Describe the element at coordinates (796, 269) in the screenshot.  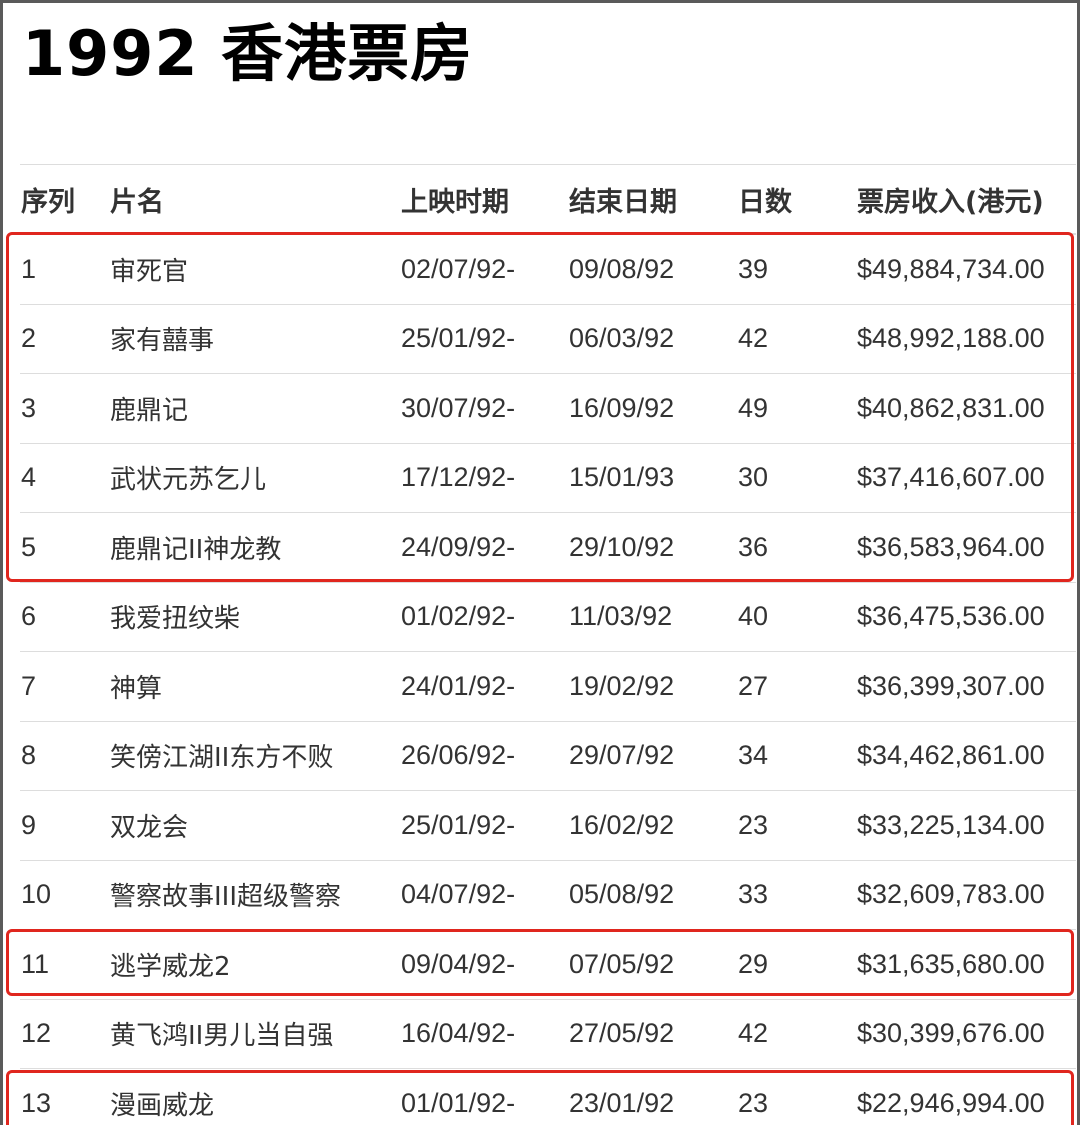
I see `cell-days: 39` at that location.